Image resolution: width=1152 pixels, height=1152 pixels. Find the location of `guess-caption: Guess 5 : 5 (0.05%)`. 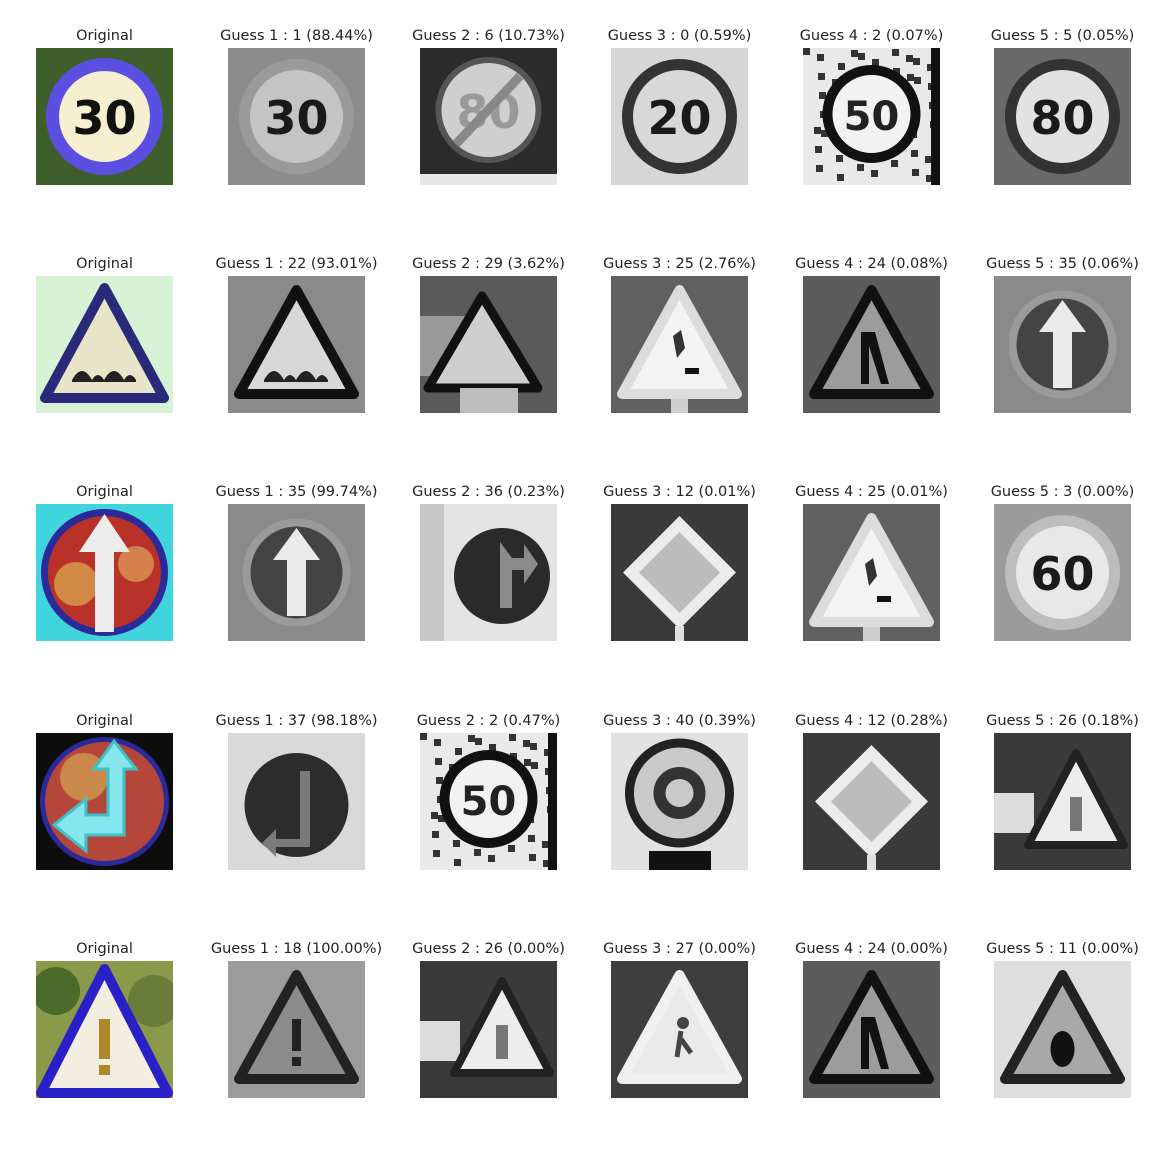

guess-caption: Guess 5 : 5 (0.05%) is located at coordinates (1062, 36).